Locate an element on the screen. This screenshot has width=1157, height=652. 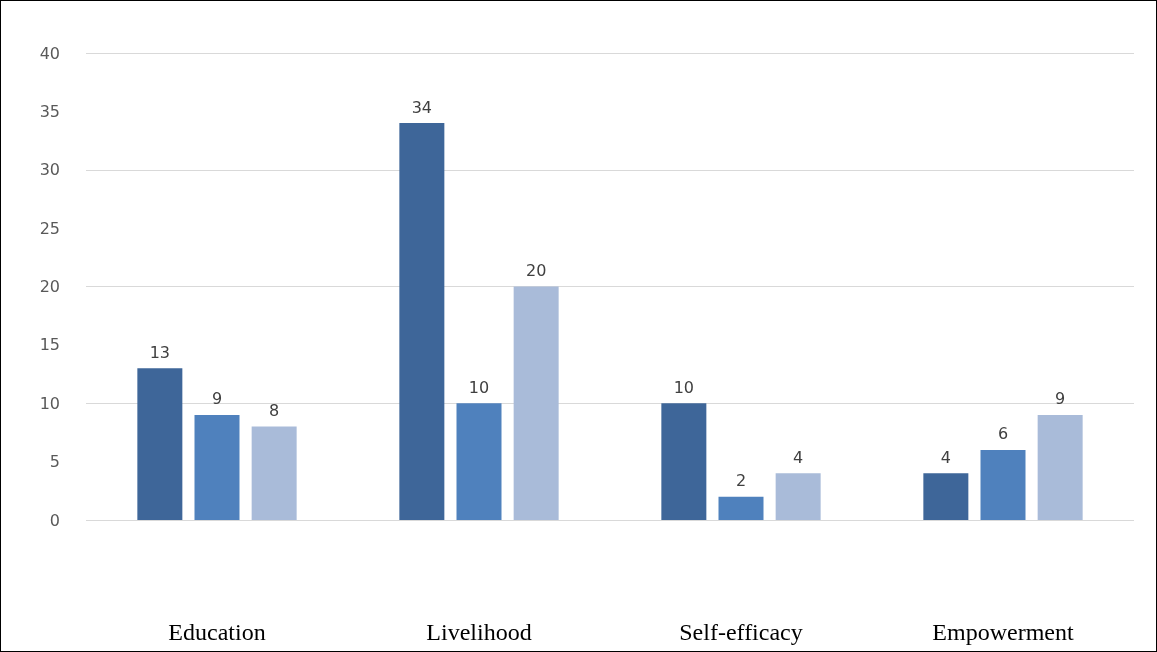
y-tick-label: 40 is located at coordinates (49, 53).